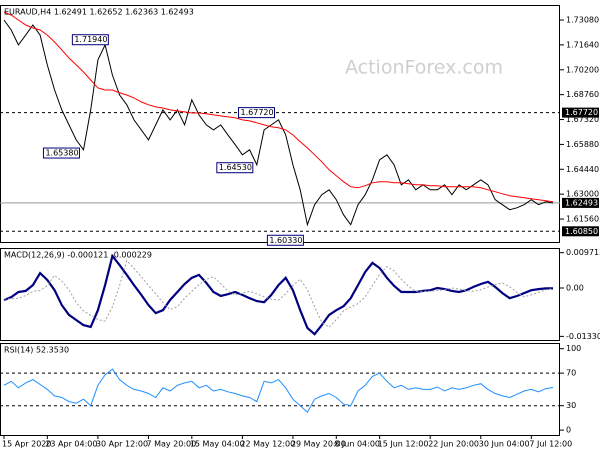 This screenshot has width=600, height=450. I want to click on level-label: 1.60850, so click(581, 231).